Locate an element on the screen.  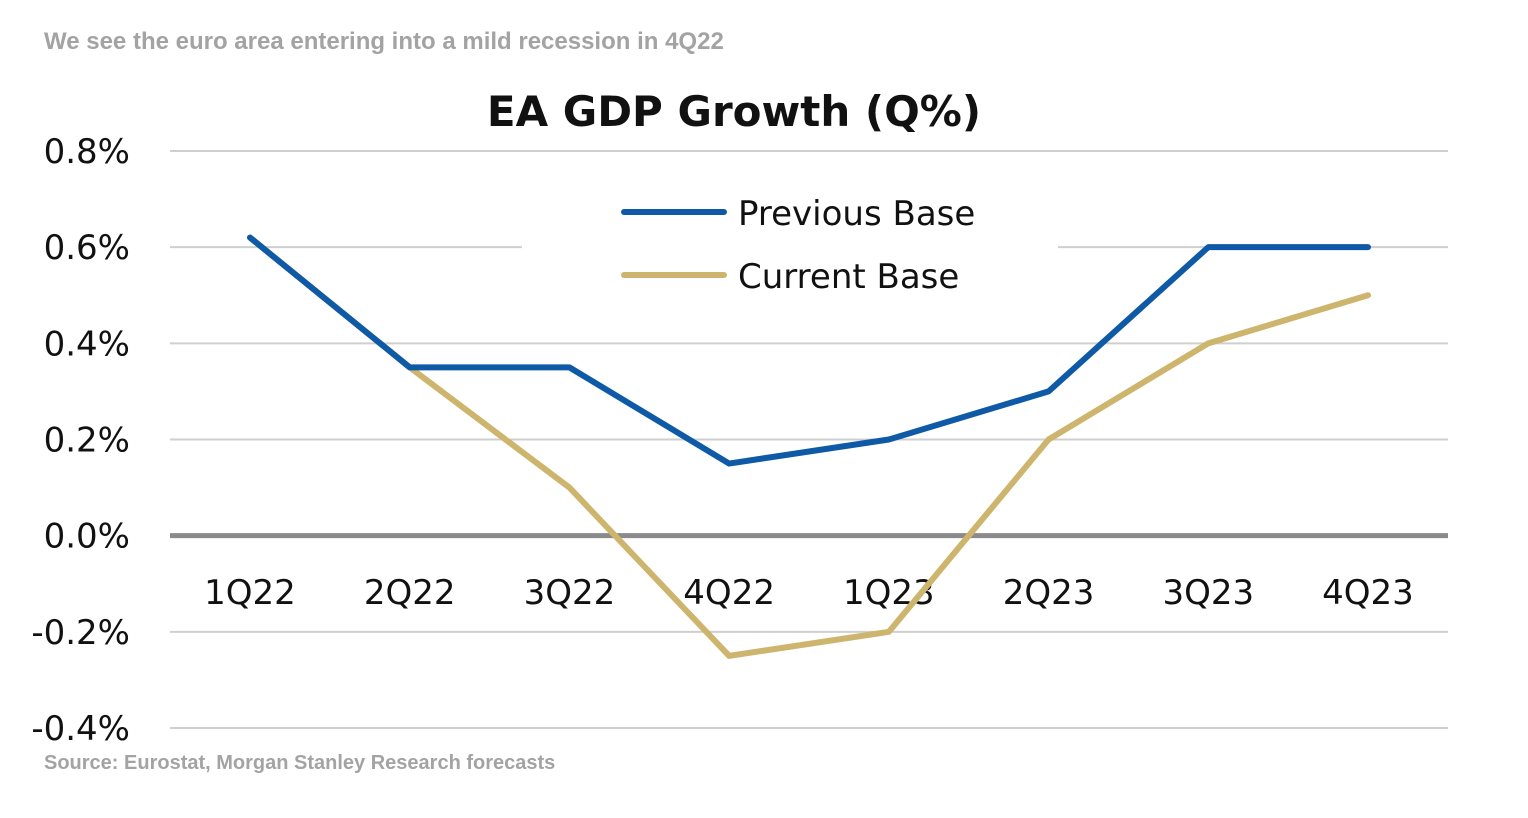
x-tick-label: 2Q23 is located at coordinates (1049, 593).